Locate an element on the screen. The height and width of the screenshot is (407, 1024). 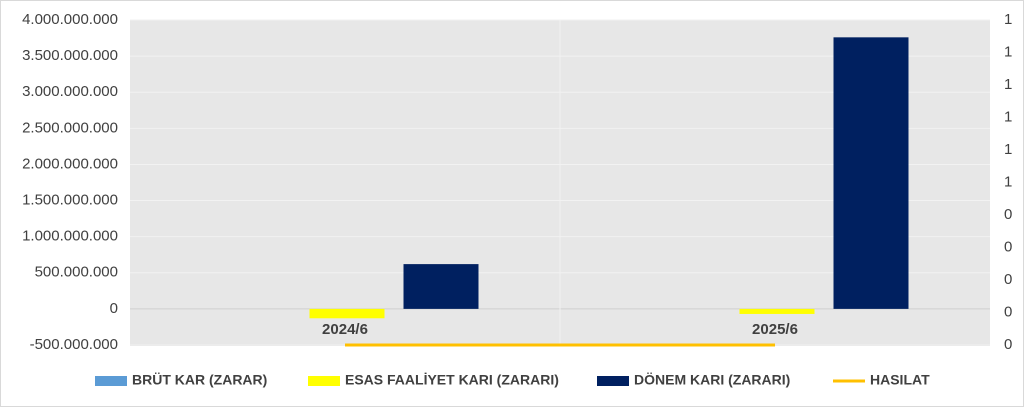
y-tick-label: -500.000.000 is located at coordinates (74, 344).